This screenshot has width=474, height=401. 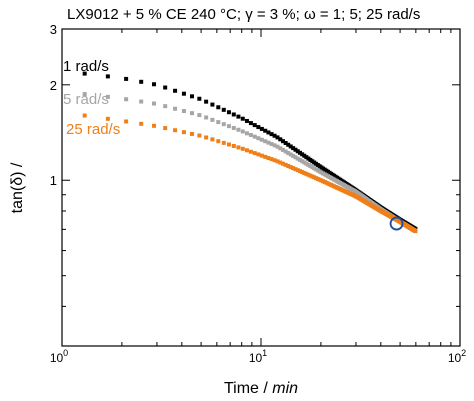 What do you see at coordinates (59, 356) in the screenshot?
I see `x-tick-label: 10⁰` at bounding box center [59, 356].